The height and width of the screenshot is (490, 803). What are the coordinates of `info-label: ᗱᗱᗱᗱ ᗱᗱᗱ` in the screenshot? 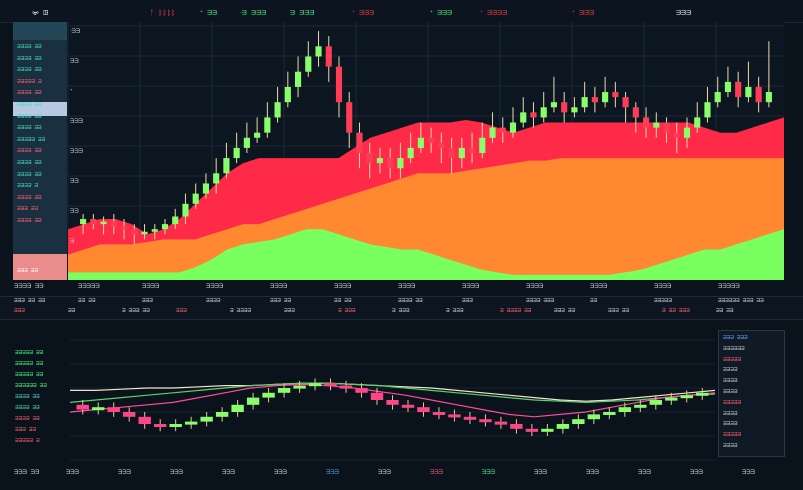 It's located at (540, 301).